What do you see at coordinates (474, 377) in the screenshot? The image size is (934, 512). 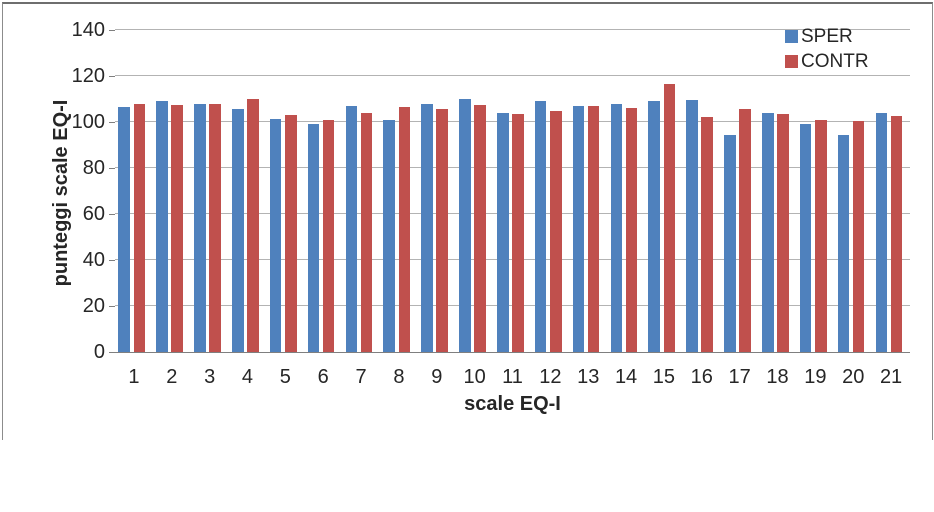 I see `x-tick-label-10: 10` at bounding box center [474, 377].